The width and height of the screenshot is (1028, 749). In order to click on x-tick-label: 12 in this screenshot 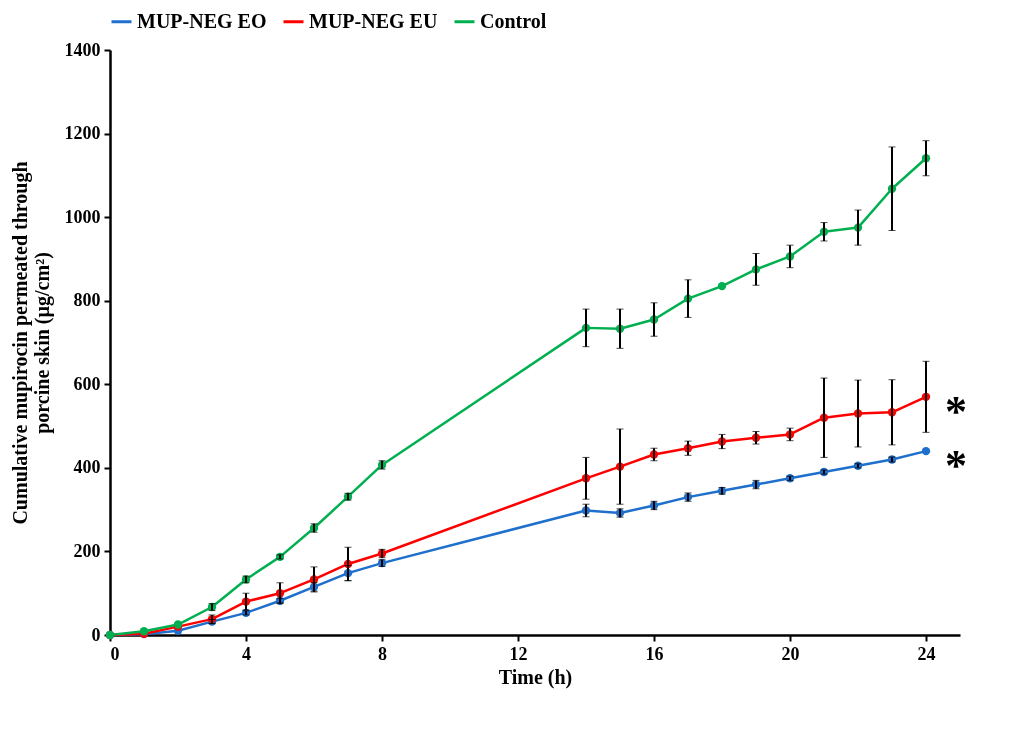, I will do `click(518, 653)`.